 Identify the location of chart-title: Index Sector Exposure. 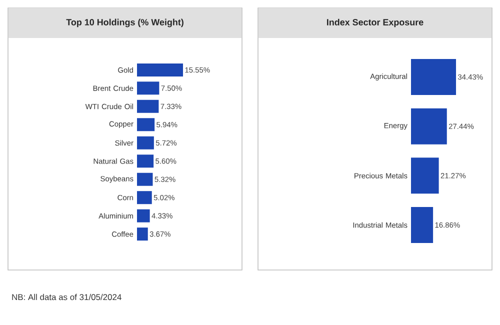
(375, 23).